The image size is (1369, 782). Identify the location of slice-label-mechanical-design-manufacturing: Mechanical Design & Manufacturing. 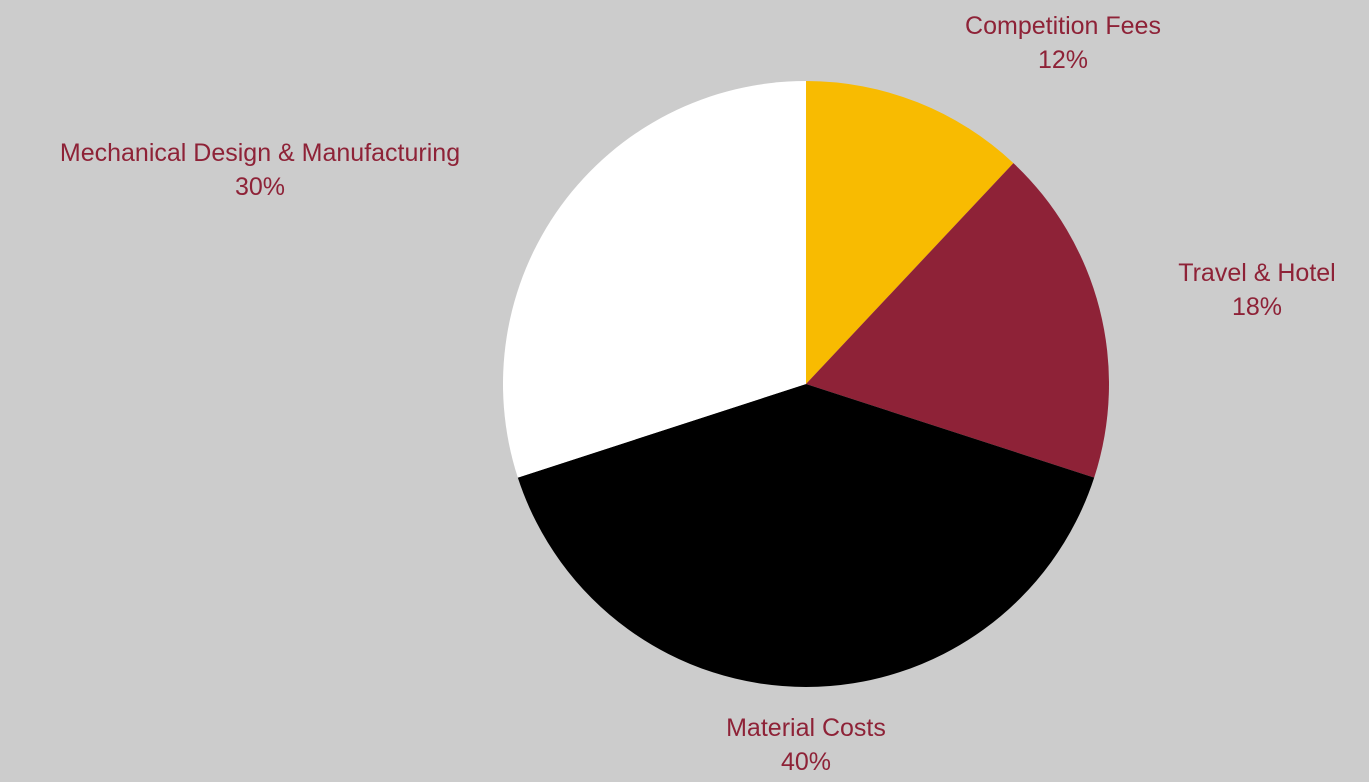
(260, 153).